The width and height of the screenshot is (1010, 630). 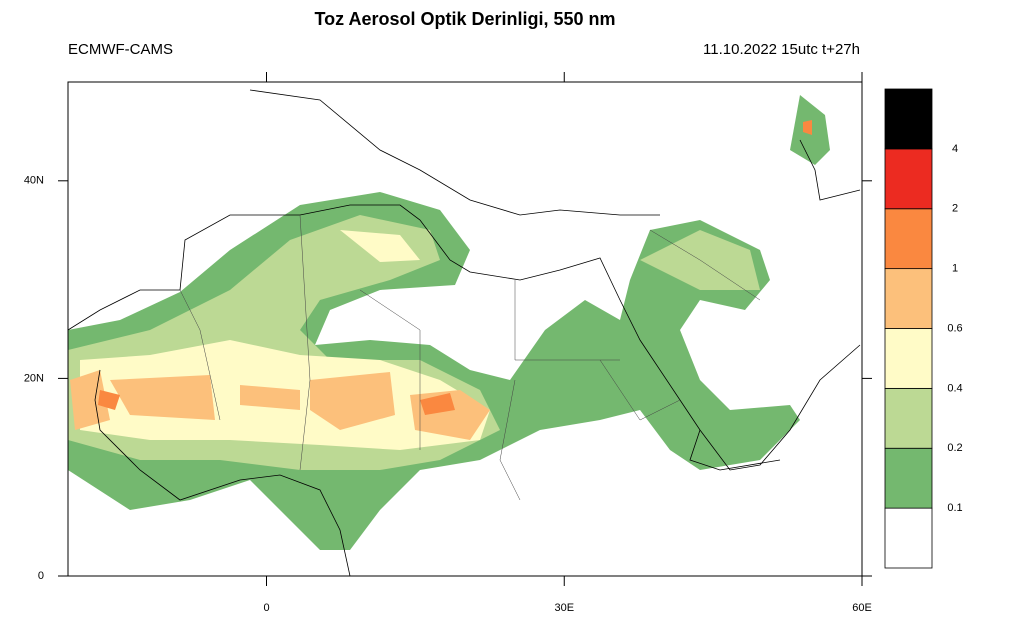 What do you see at coordinates (555, 152) in the screenshot?
I see `coastline` at bounding box center [555, 152].